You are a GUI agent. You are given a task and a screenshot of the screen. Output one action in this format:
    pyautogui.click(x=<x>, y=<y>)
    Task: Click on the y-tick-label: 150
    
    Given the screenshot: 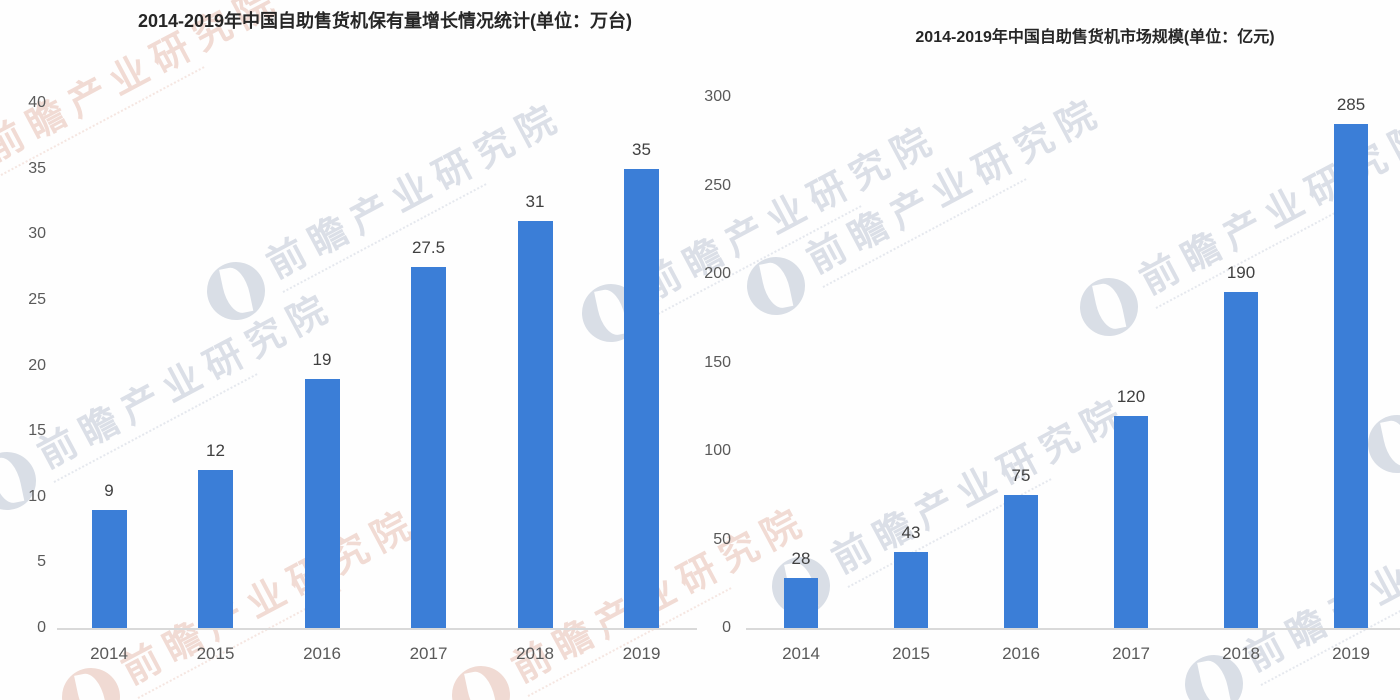 What is the action you would take?
    pyautogui.click(x=717, y=362)
    